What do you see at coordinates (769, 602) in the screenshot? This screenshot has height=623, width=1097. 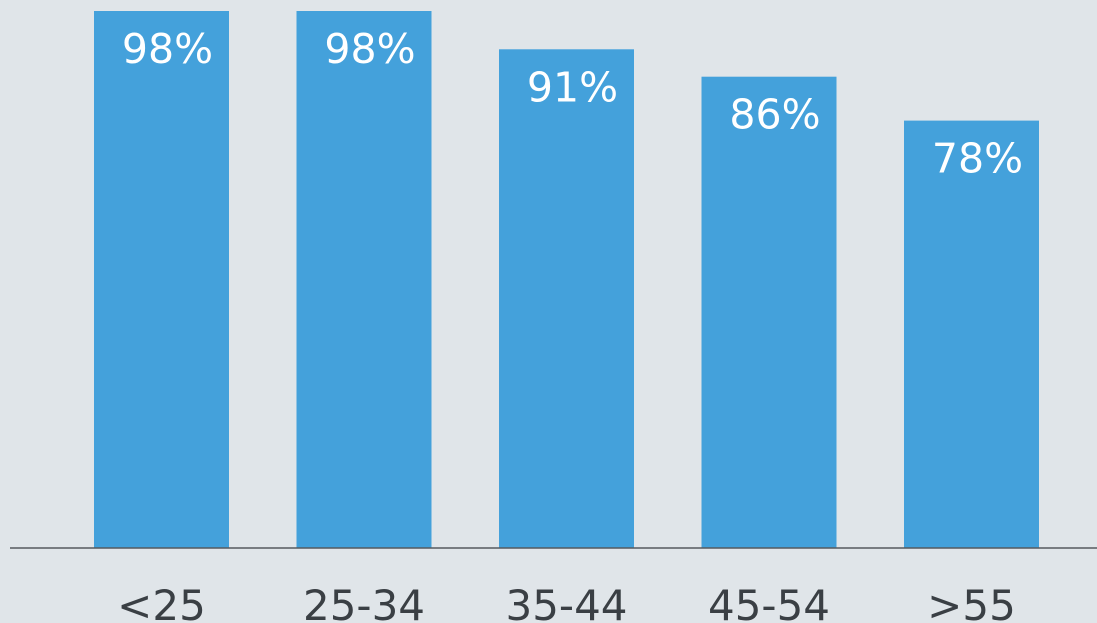 I see `x-tick-label: 45-54` at bounding box center [769, 602].